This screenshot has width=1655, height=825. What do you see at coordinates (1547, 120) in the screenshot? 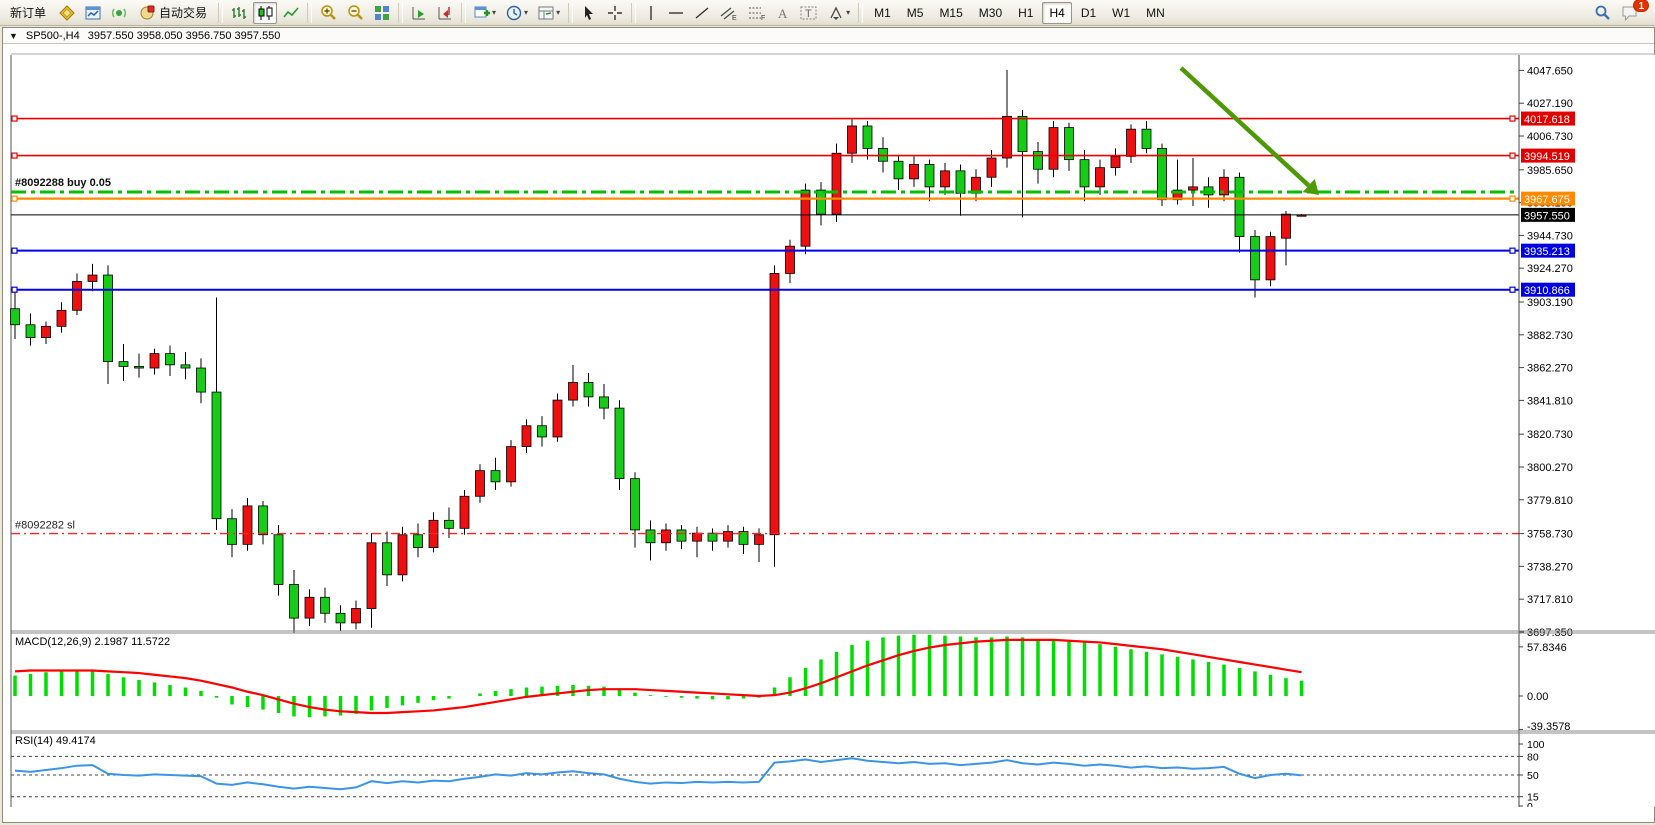
I see `svg-text: 4017.618` at bounding box center [1547, 120].